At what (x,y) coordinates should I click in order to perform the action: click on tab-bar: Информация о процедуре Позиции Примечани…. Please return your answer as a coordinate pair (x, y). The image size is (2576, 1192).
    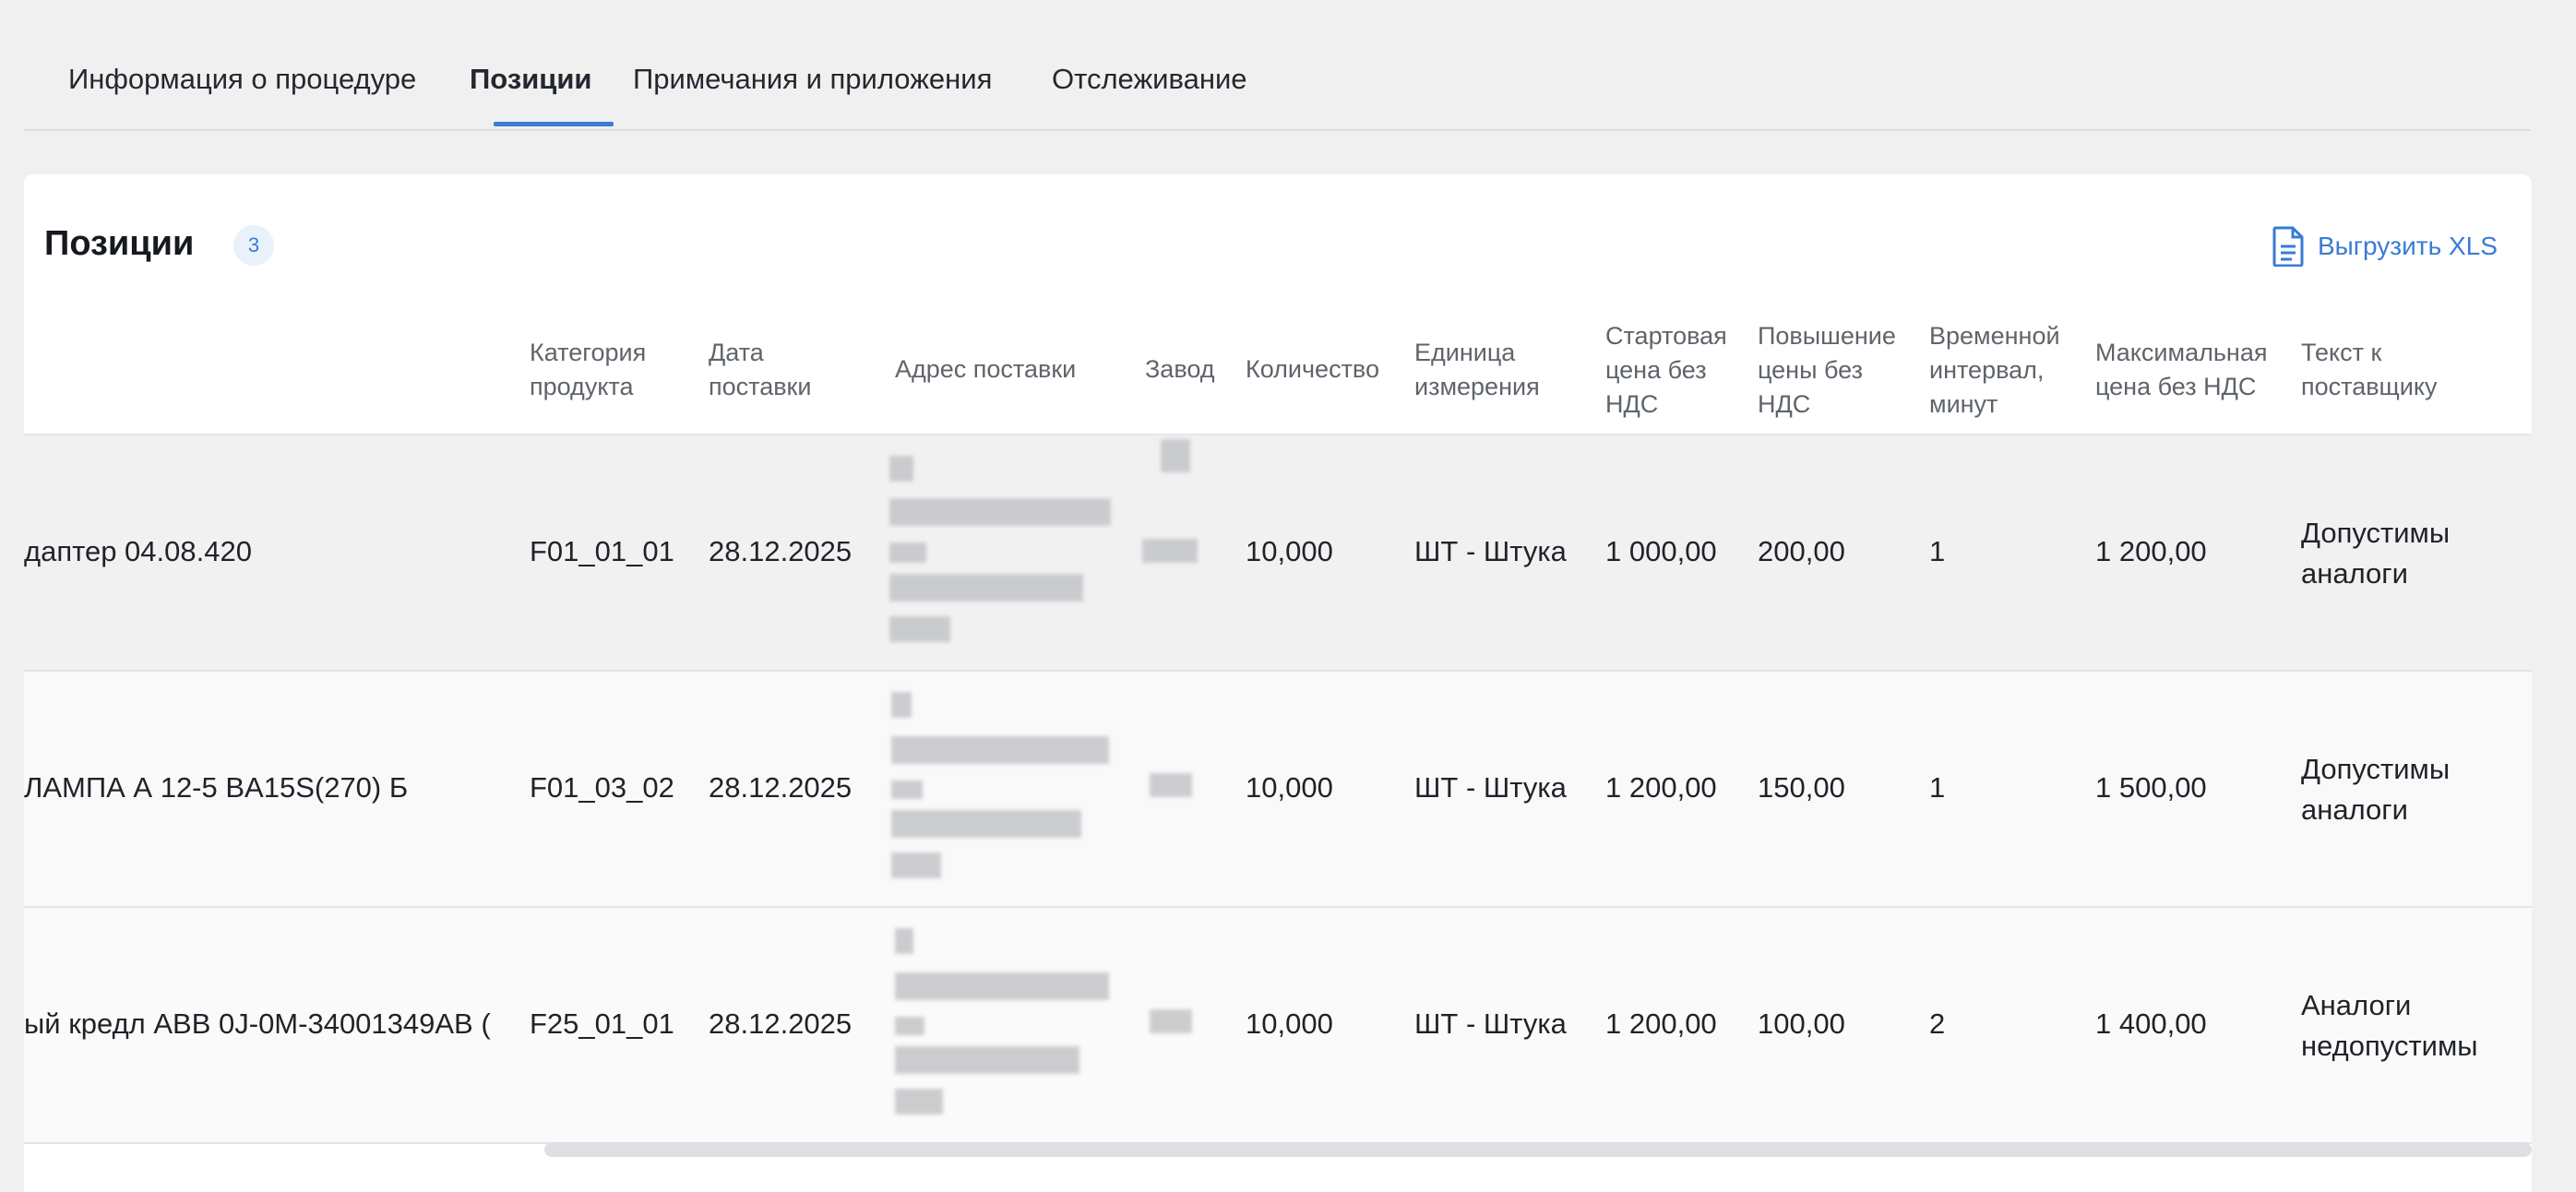
    Looking at the image, I should click on (1277, 65).